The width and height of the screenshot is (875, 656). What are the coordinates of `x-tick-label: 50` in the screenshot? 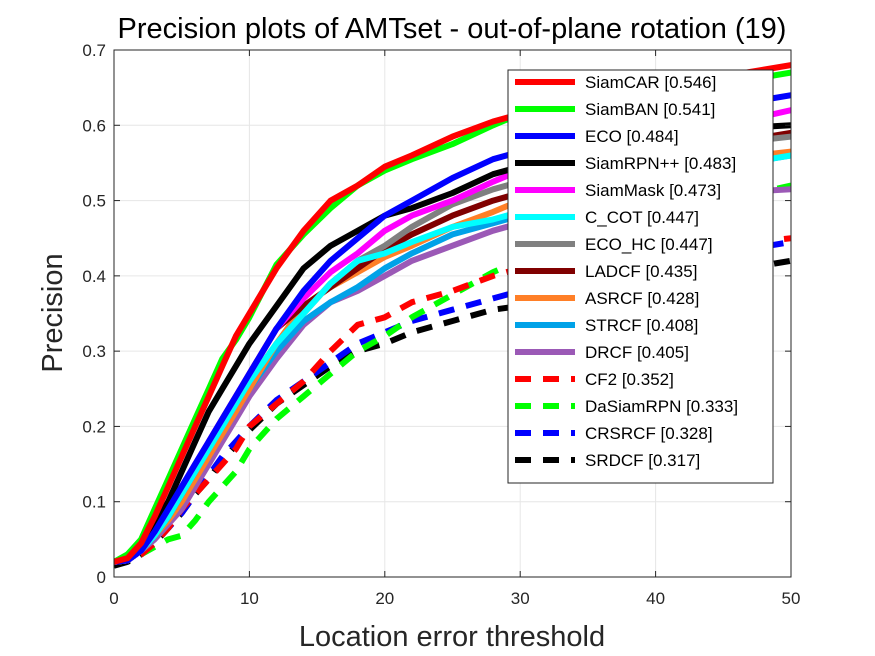 It's located at (791, 598).